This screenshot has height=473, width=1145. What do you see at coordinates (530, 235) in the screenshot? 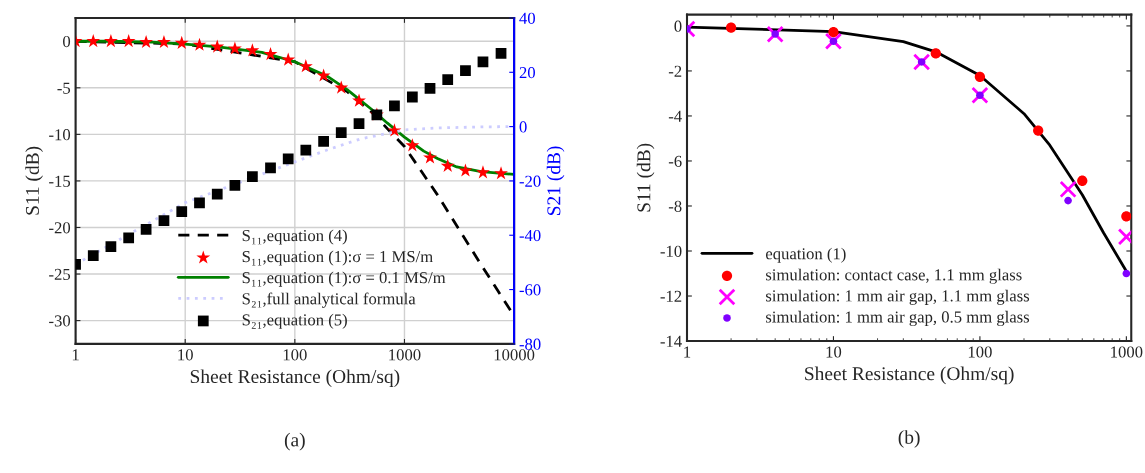
I see `y2-tick-label: -40` at bounding box center [530, 235].